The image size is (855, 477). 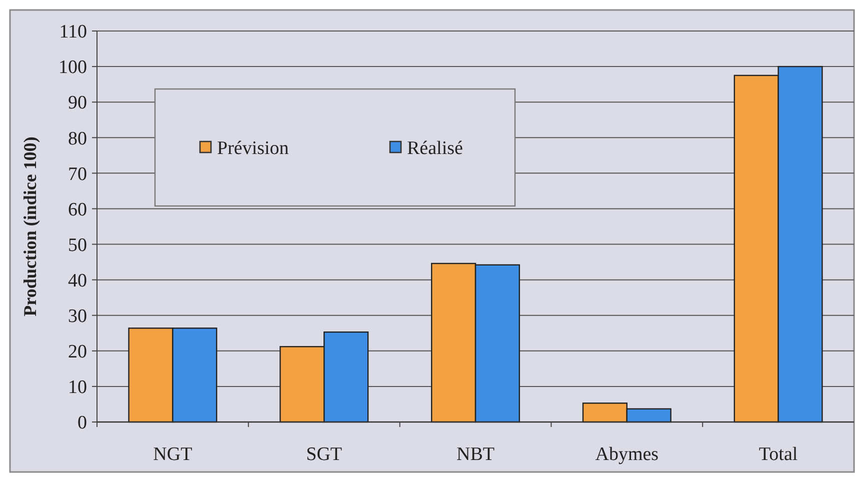 I want to click on y-tick-label: 110, so click(x=73, y=32).